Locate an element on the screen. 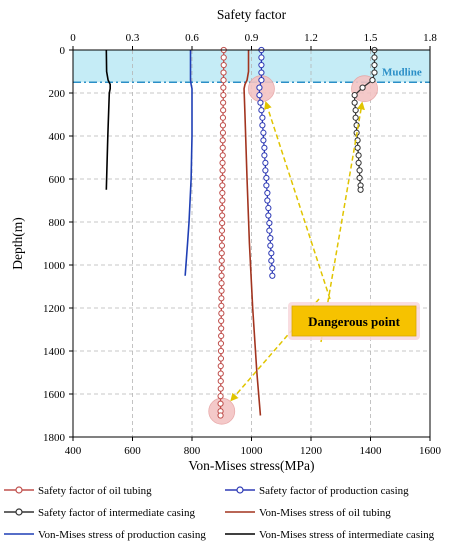 The height and width of the screenshot is (550, 450). legend-label: Von-Mises stress of intermediate casing is located at coordinates (347, 535).